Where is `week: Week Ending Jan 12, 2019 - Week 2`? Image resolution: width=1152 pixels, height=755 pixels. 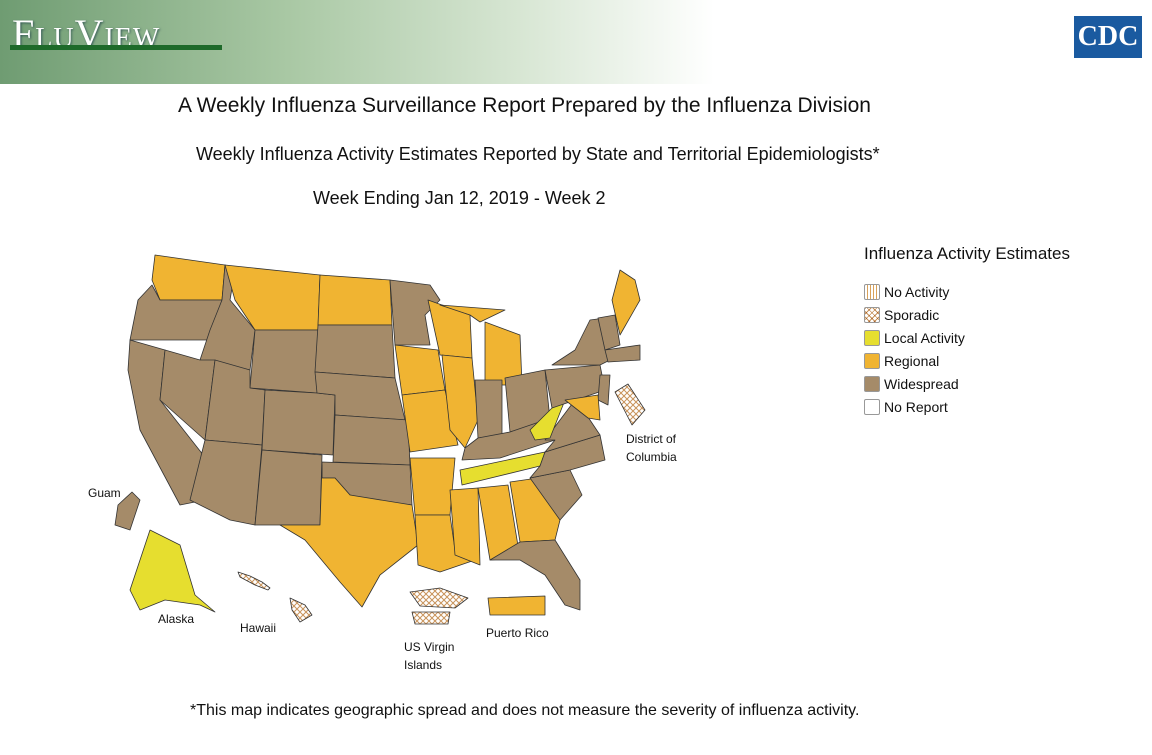
week: Week Ending Jan 12, 2019 - Week 2 is located at coordinates (459, 198).